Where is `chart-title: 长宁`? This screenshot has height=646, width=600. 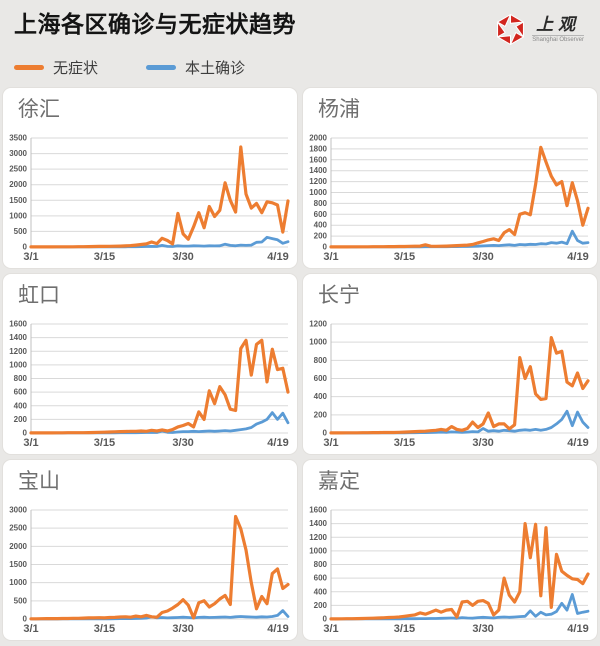
chart-title: 长宁 is located at coordinates (339, 295).